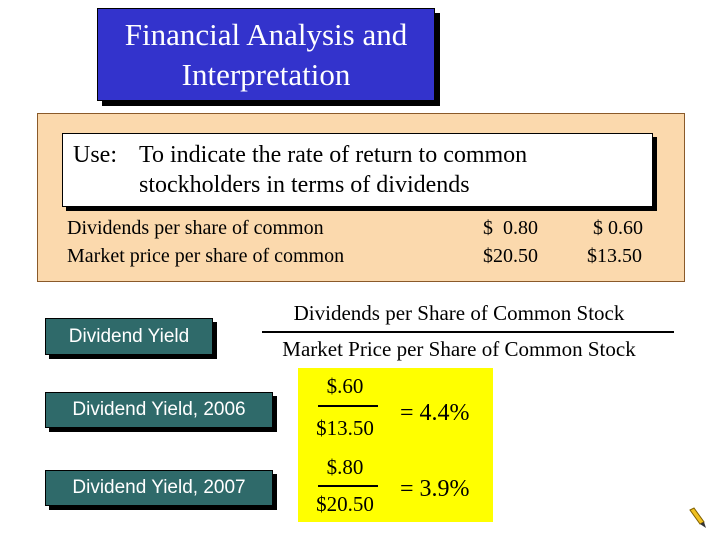 The image size is (720, 540). I want to click on result-label: Dividend Yield, 2007, so click(159, 488).